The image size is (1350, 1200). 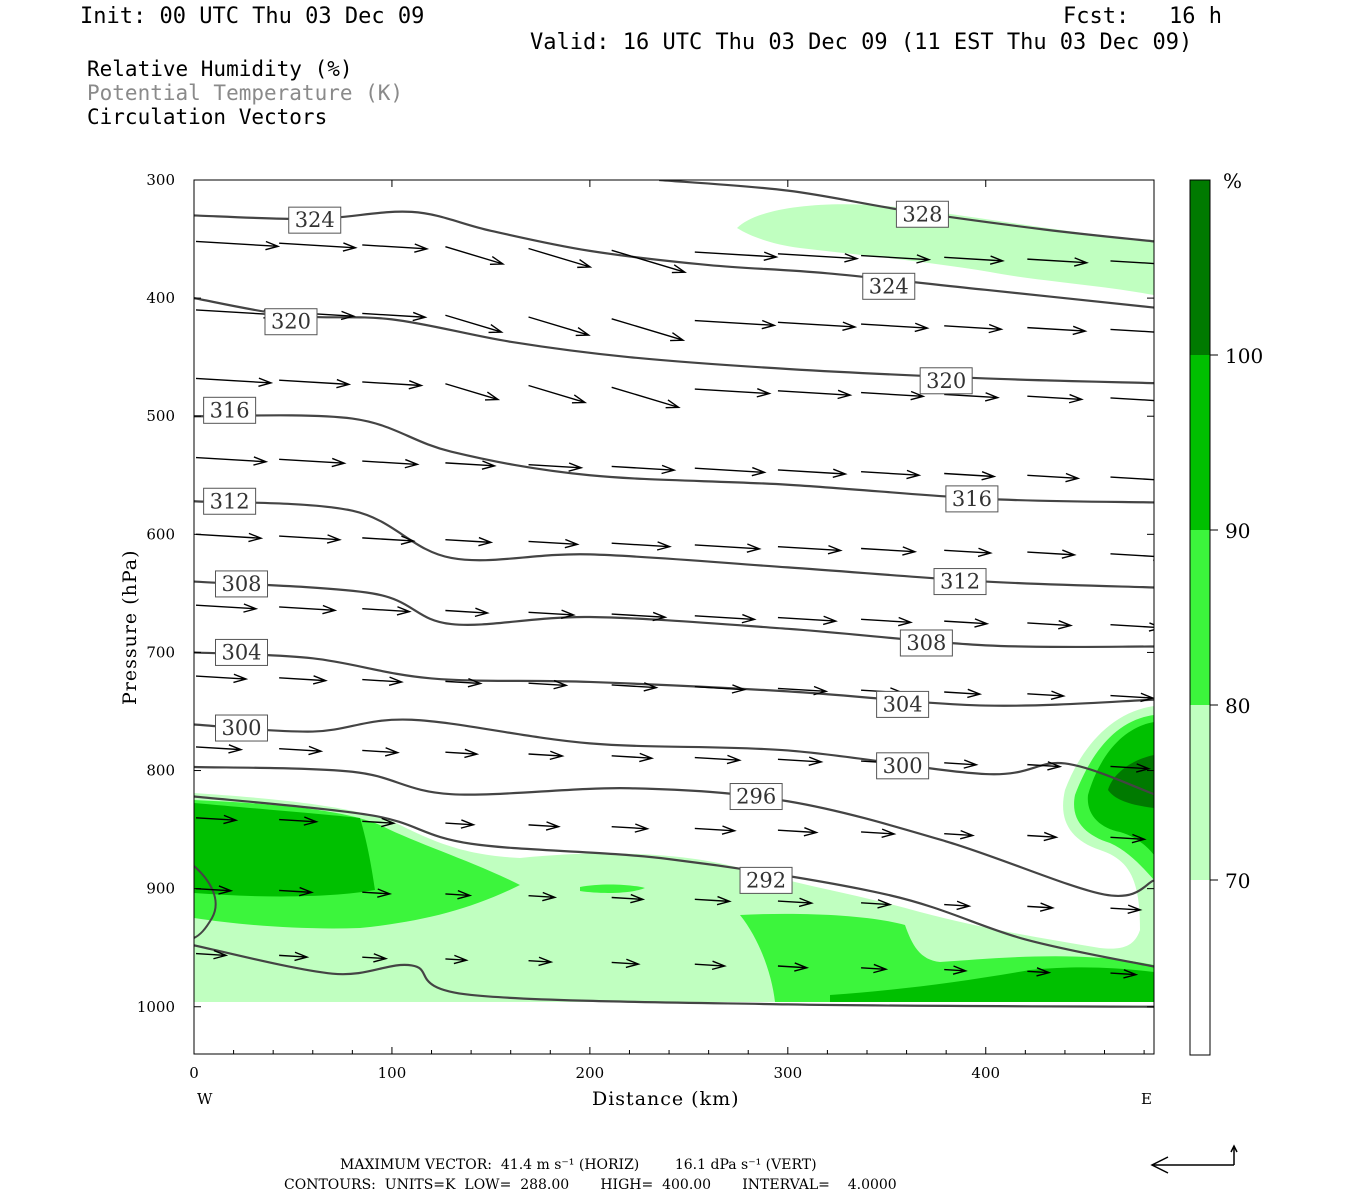 I want to click on title-potential-temperature: Potential Temperature (K), so click(x=245, y=93).